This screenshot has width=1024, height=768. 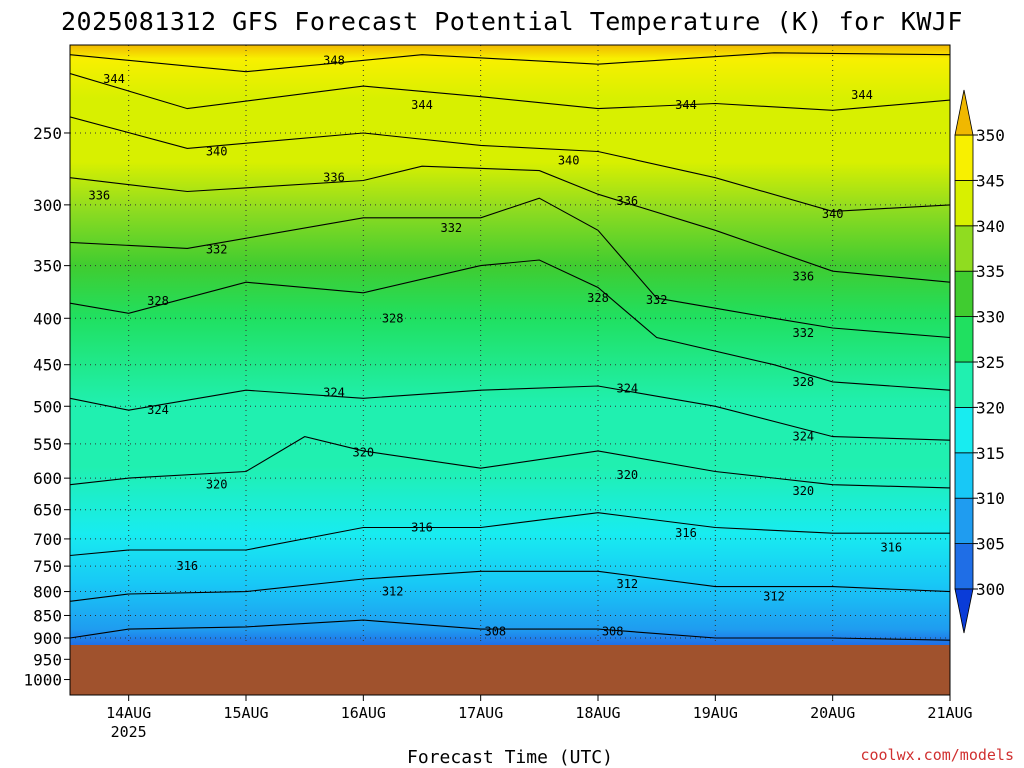 I want to click on y-tick-label: 300, so click(x=47, y=205).